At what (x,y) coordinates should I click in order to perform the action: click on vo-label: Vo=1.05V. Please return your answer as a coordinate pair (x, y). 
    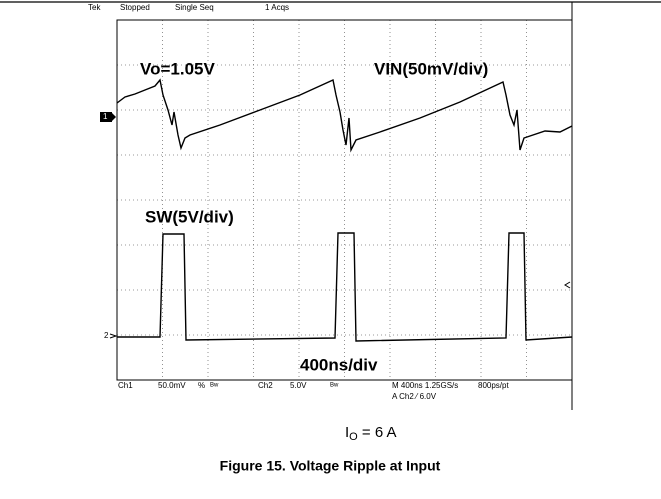
    Looking at the image, I should click on (177, 68).